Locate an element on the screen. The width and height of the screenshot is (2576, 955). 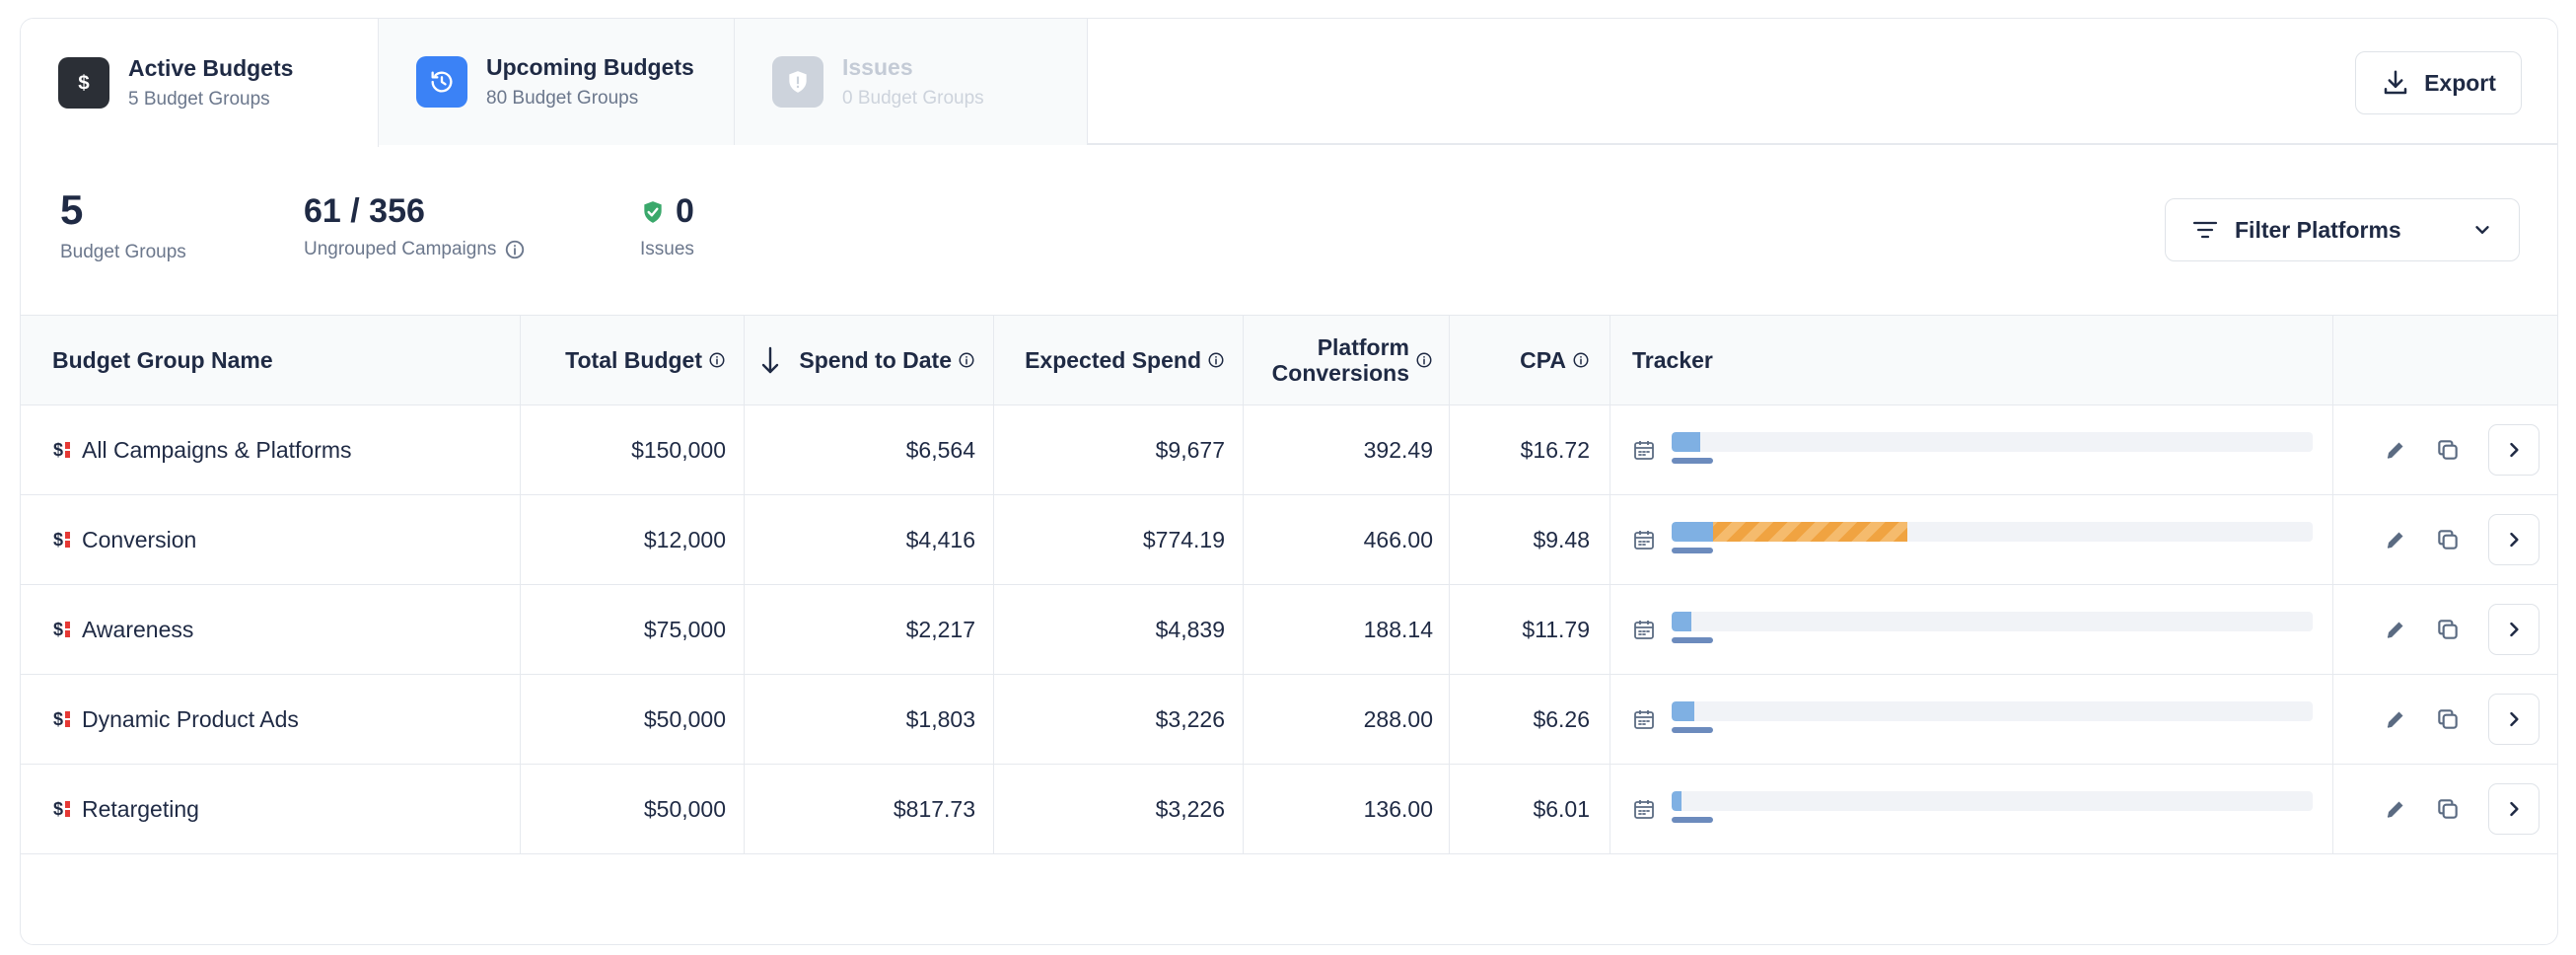
header-spend-to-date: Spend to Date is located at coordinates (869, 360).